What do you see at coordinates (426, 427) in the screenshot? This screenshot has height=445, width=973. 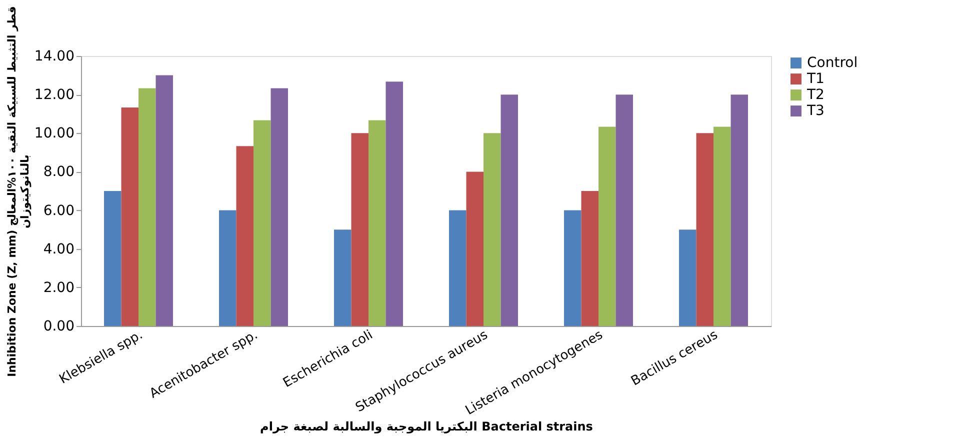 I see `x-axis-title: البكتريا الموجبة والسالبة لصبغة جرام Bacterial strains` at bounding box center [426, 427].